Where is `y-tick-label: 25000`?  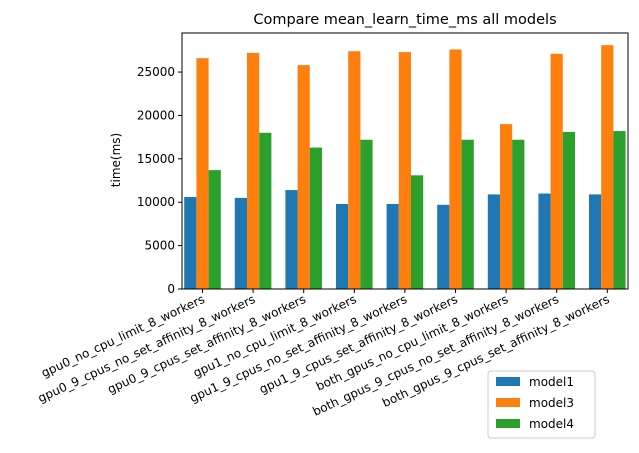
y-tick-label: 25000 is located at coordinates (156, 72).